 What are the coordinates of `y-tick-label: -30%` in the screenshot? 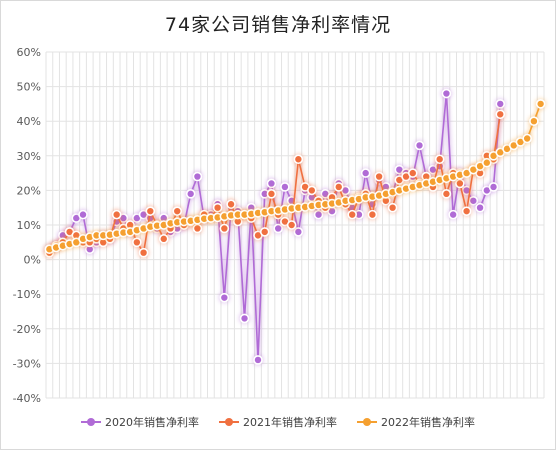 It's located at (27, 363).